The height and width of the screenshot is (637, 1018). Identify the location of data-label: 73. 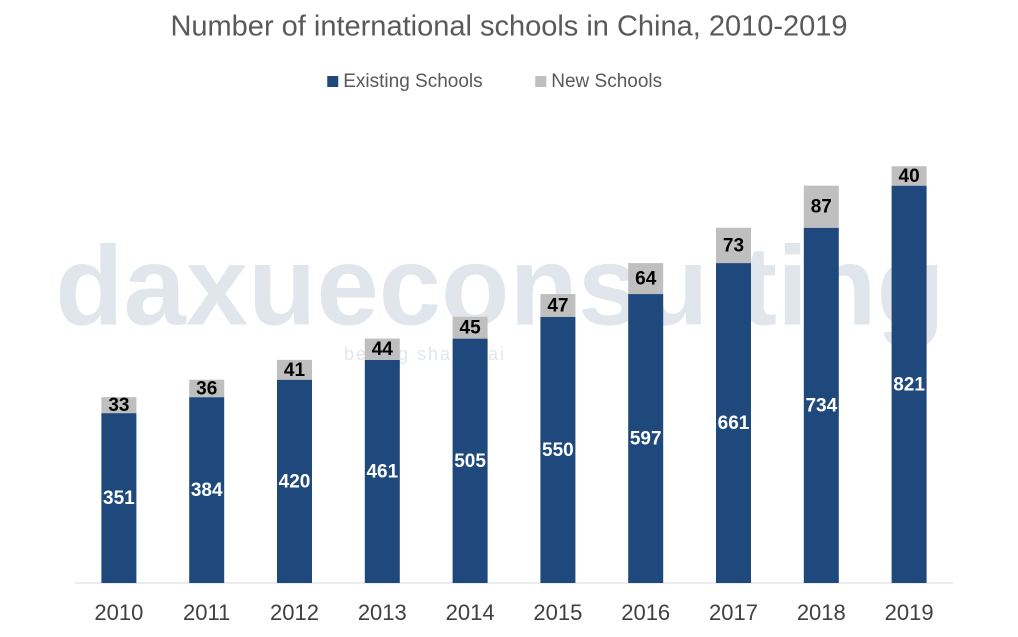
(733, 245).